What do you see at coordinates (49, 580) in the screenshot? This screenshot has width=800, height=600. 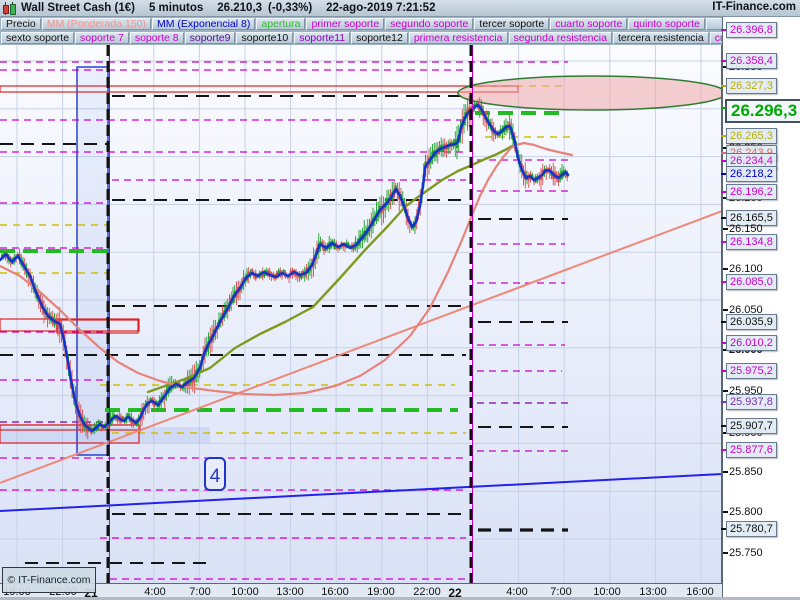 I see `watermark-label: © IT-Finance.com` at bounding box center [49, 580].